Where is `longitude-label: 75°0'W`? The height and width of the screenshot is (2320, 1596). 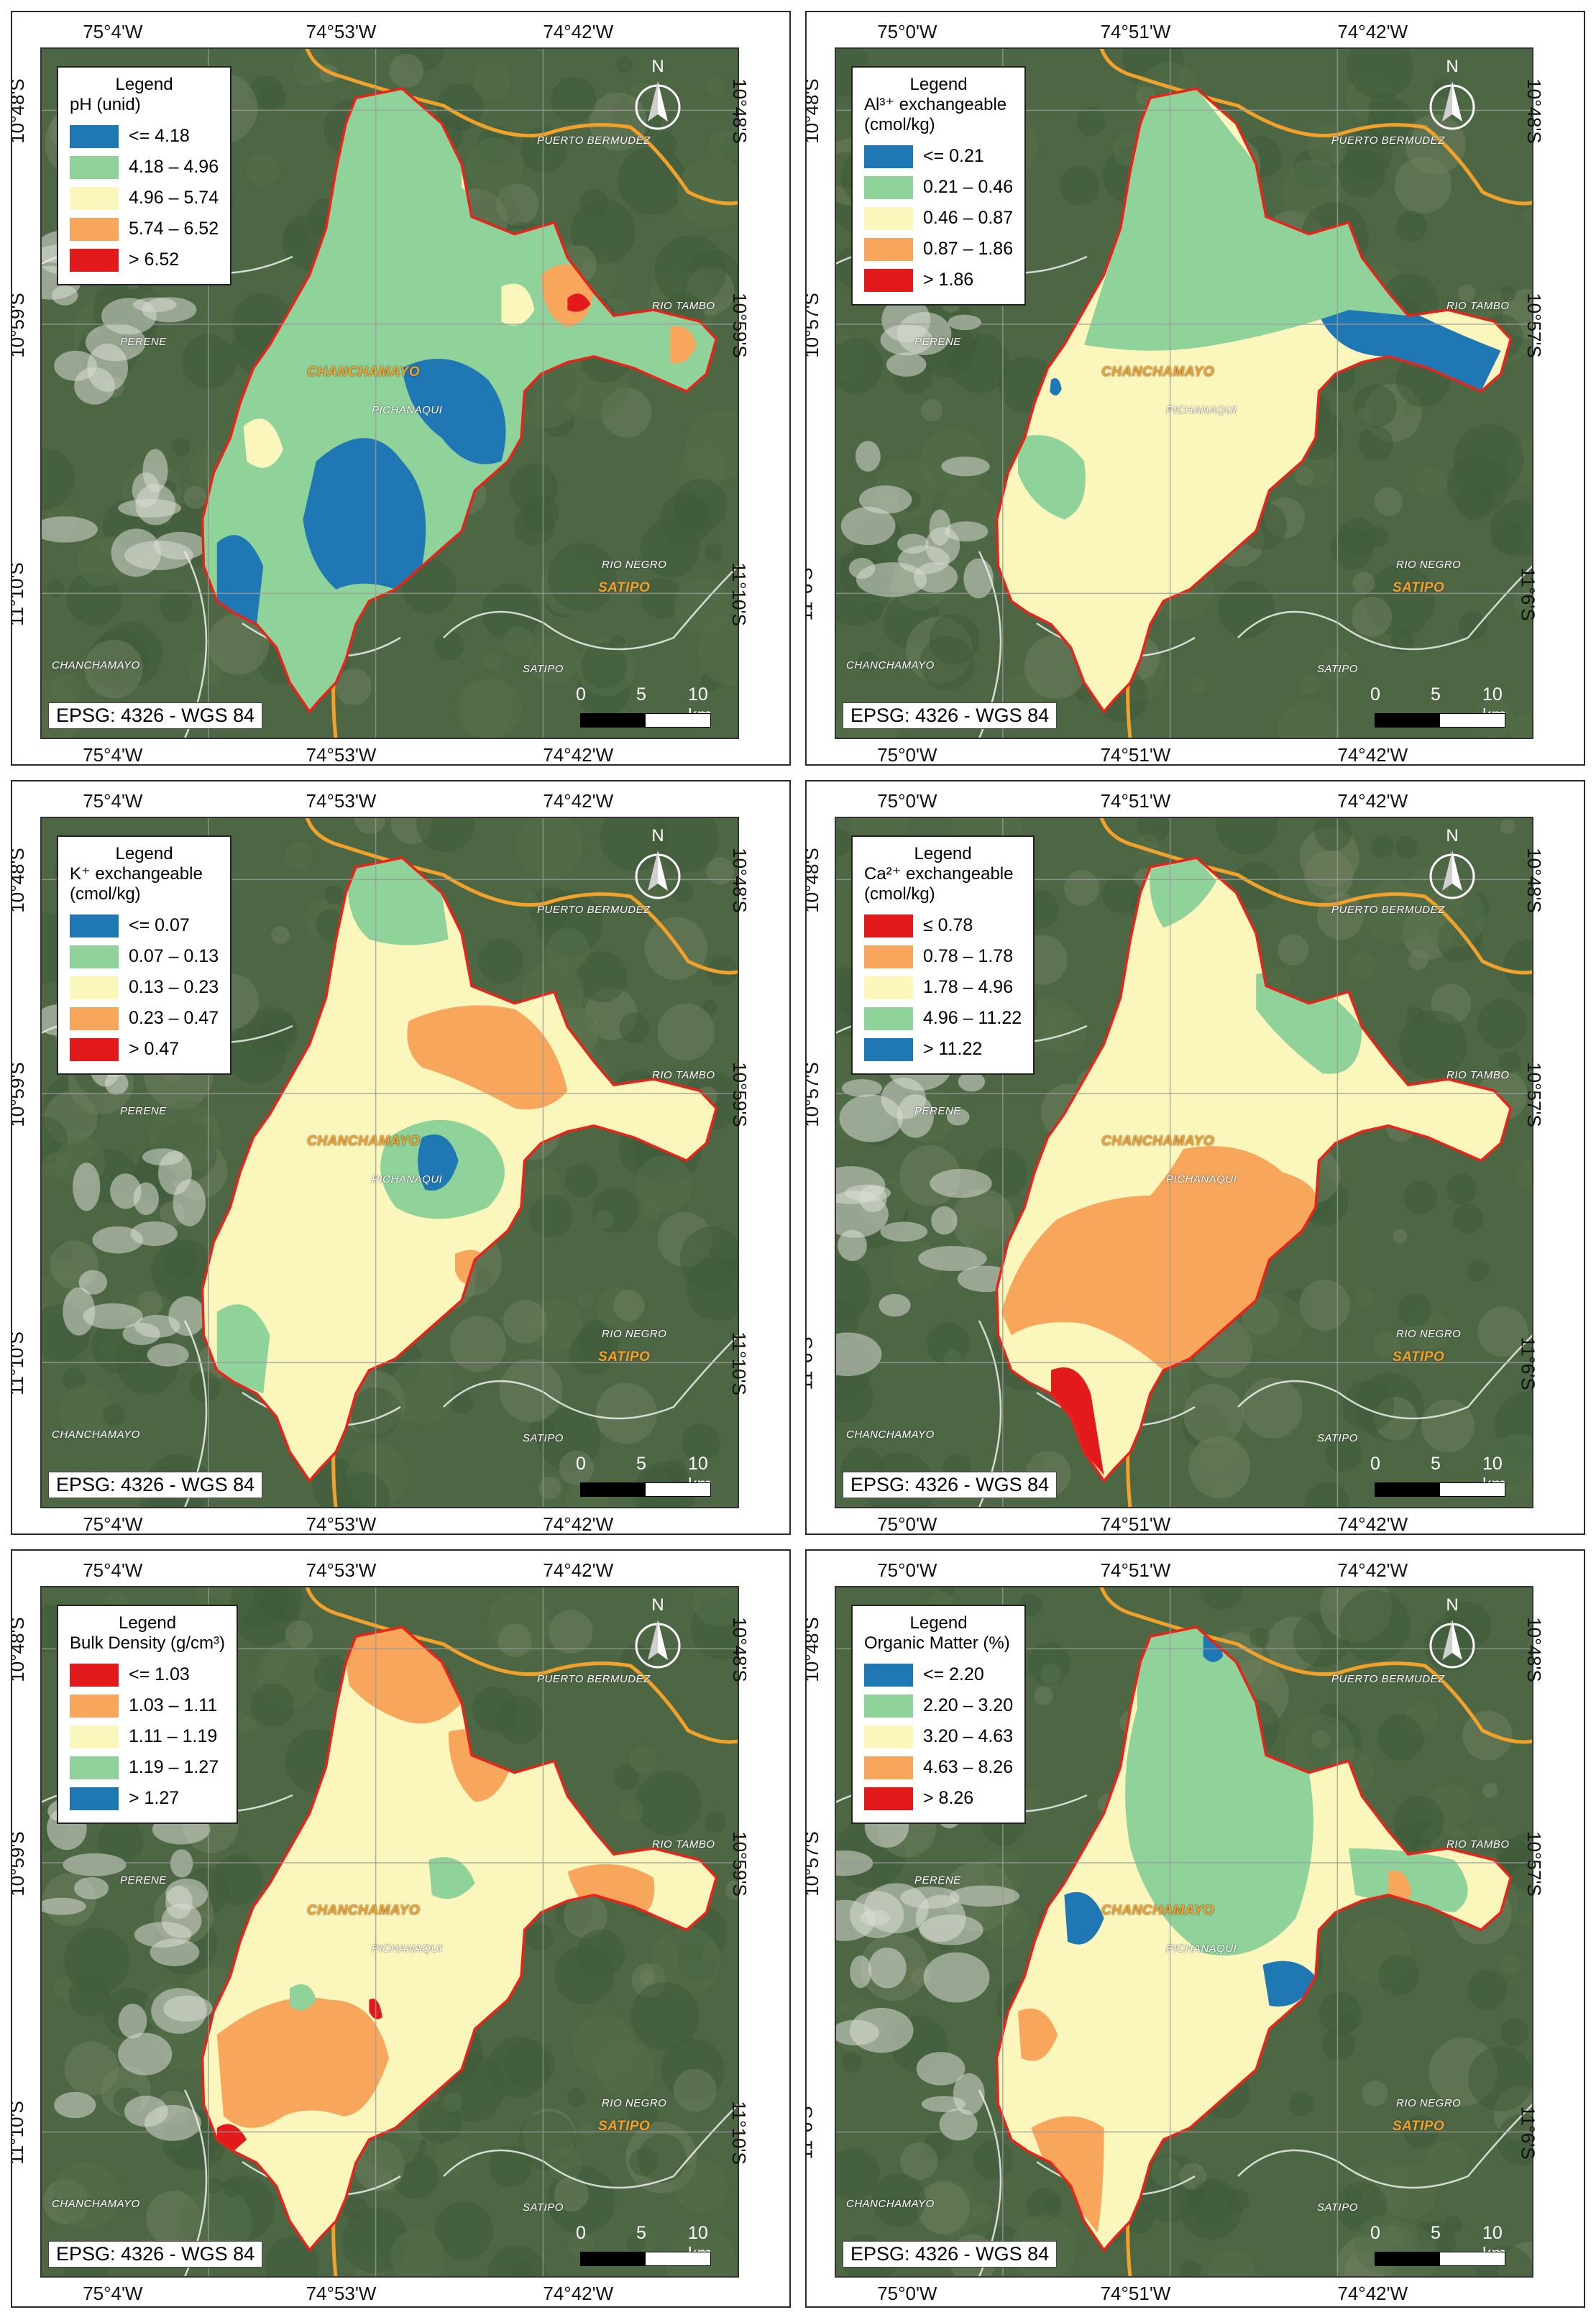
longitude-label: 75°0'W is located at coordinates (907, 31).